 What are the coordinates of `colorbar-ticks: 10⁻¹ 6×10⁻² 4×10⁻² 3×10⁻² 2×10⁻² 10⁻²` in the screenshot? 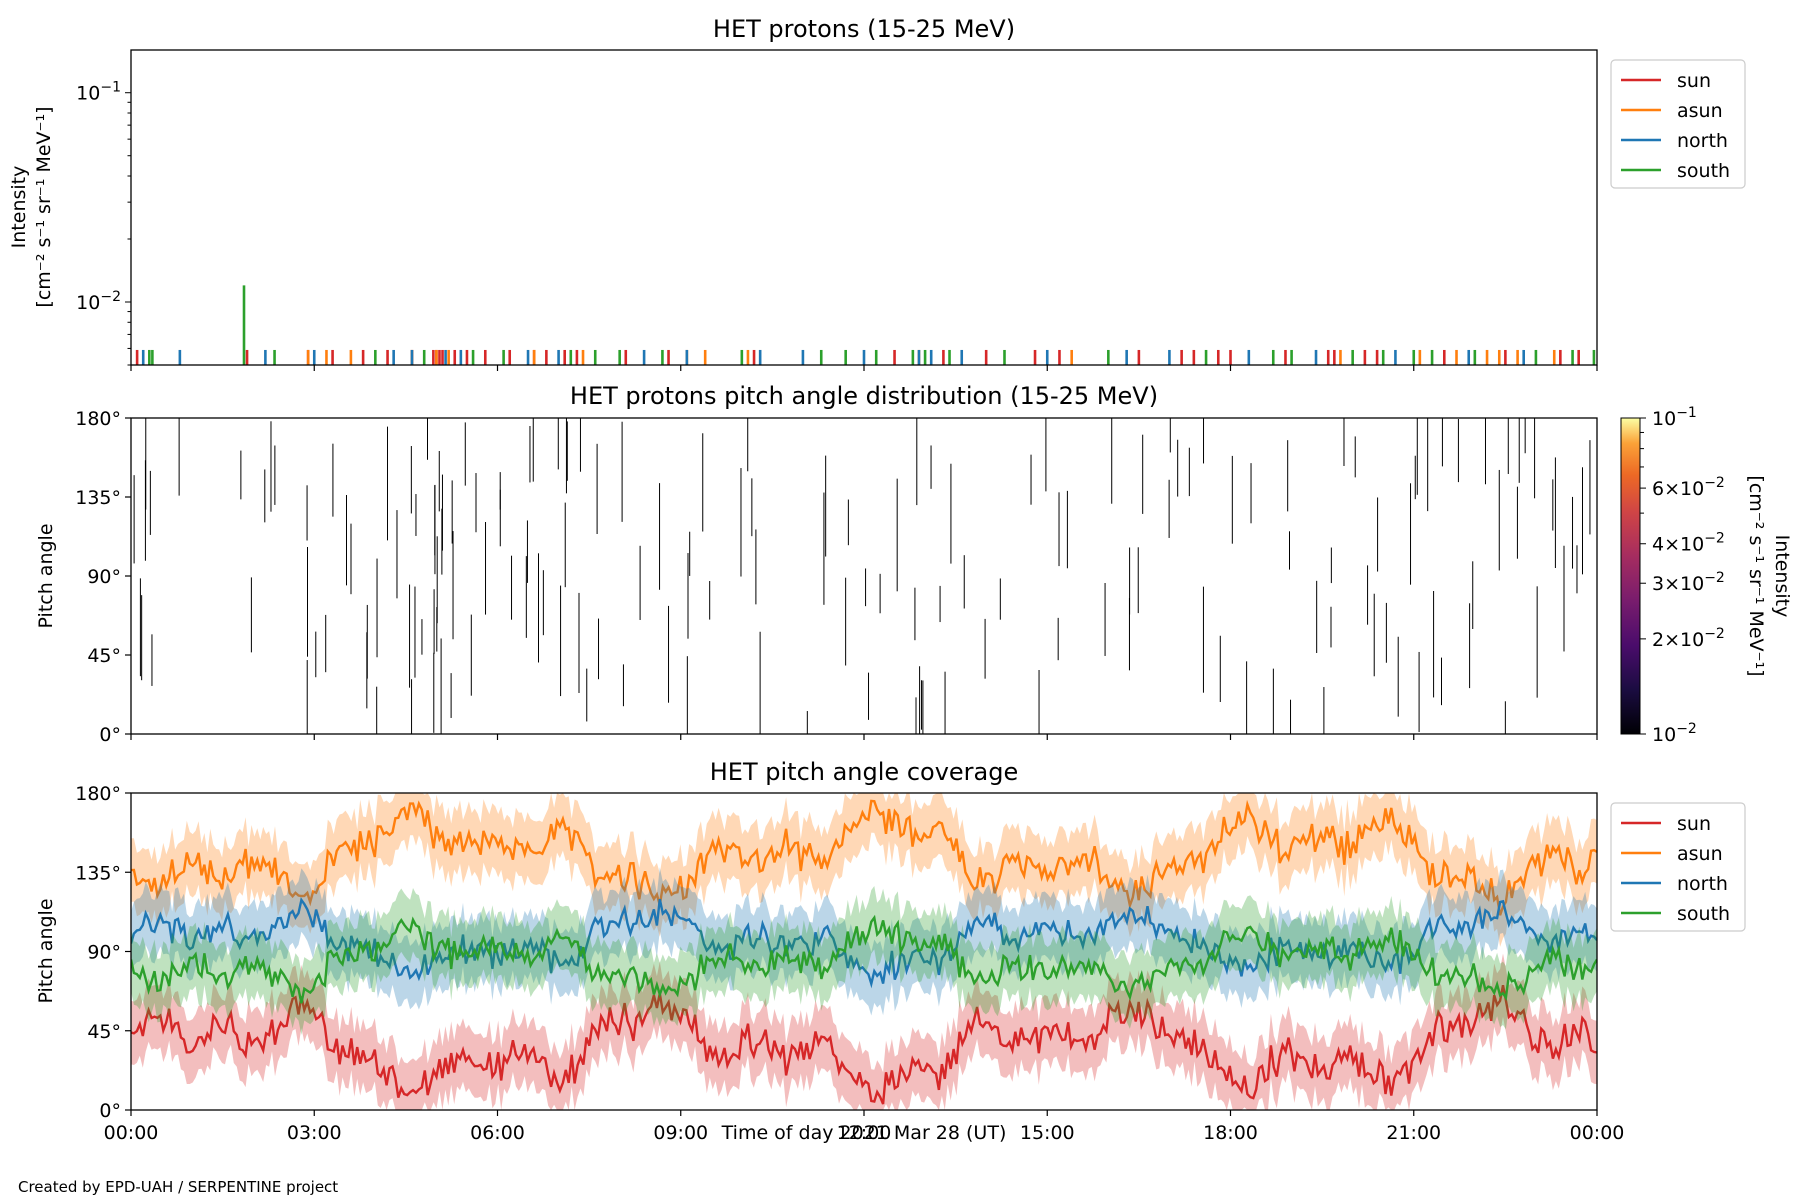 It's located at (1682, 575).